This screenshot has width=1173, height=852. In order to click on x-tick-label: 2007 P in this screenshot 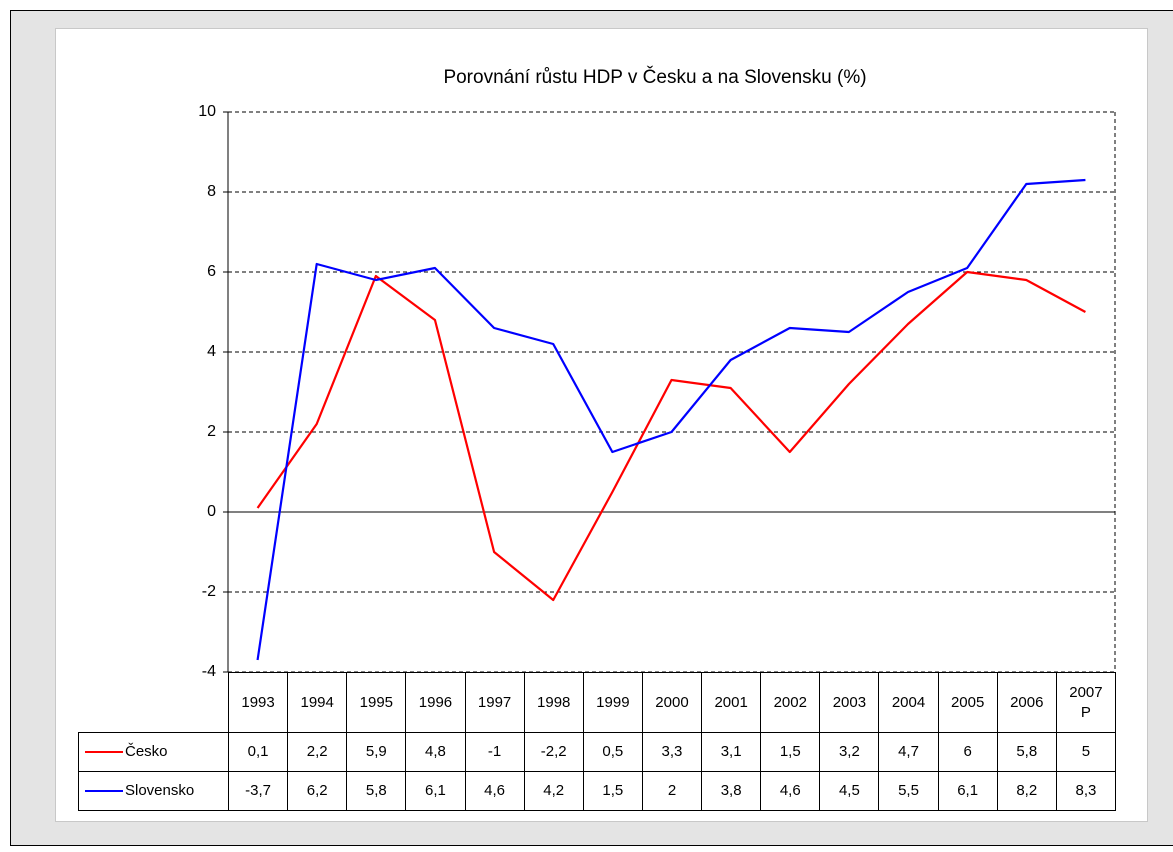, I will do `click(1085, 702)`.